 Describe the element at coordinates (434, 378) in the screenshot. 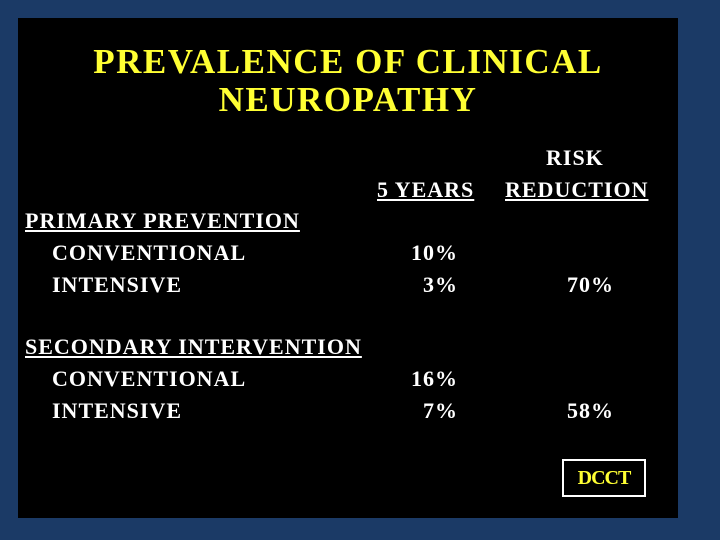

I see `five-year-value: 16%` at that location.